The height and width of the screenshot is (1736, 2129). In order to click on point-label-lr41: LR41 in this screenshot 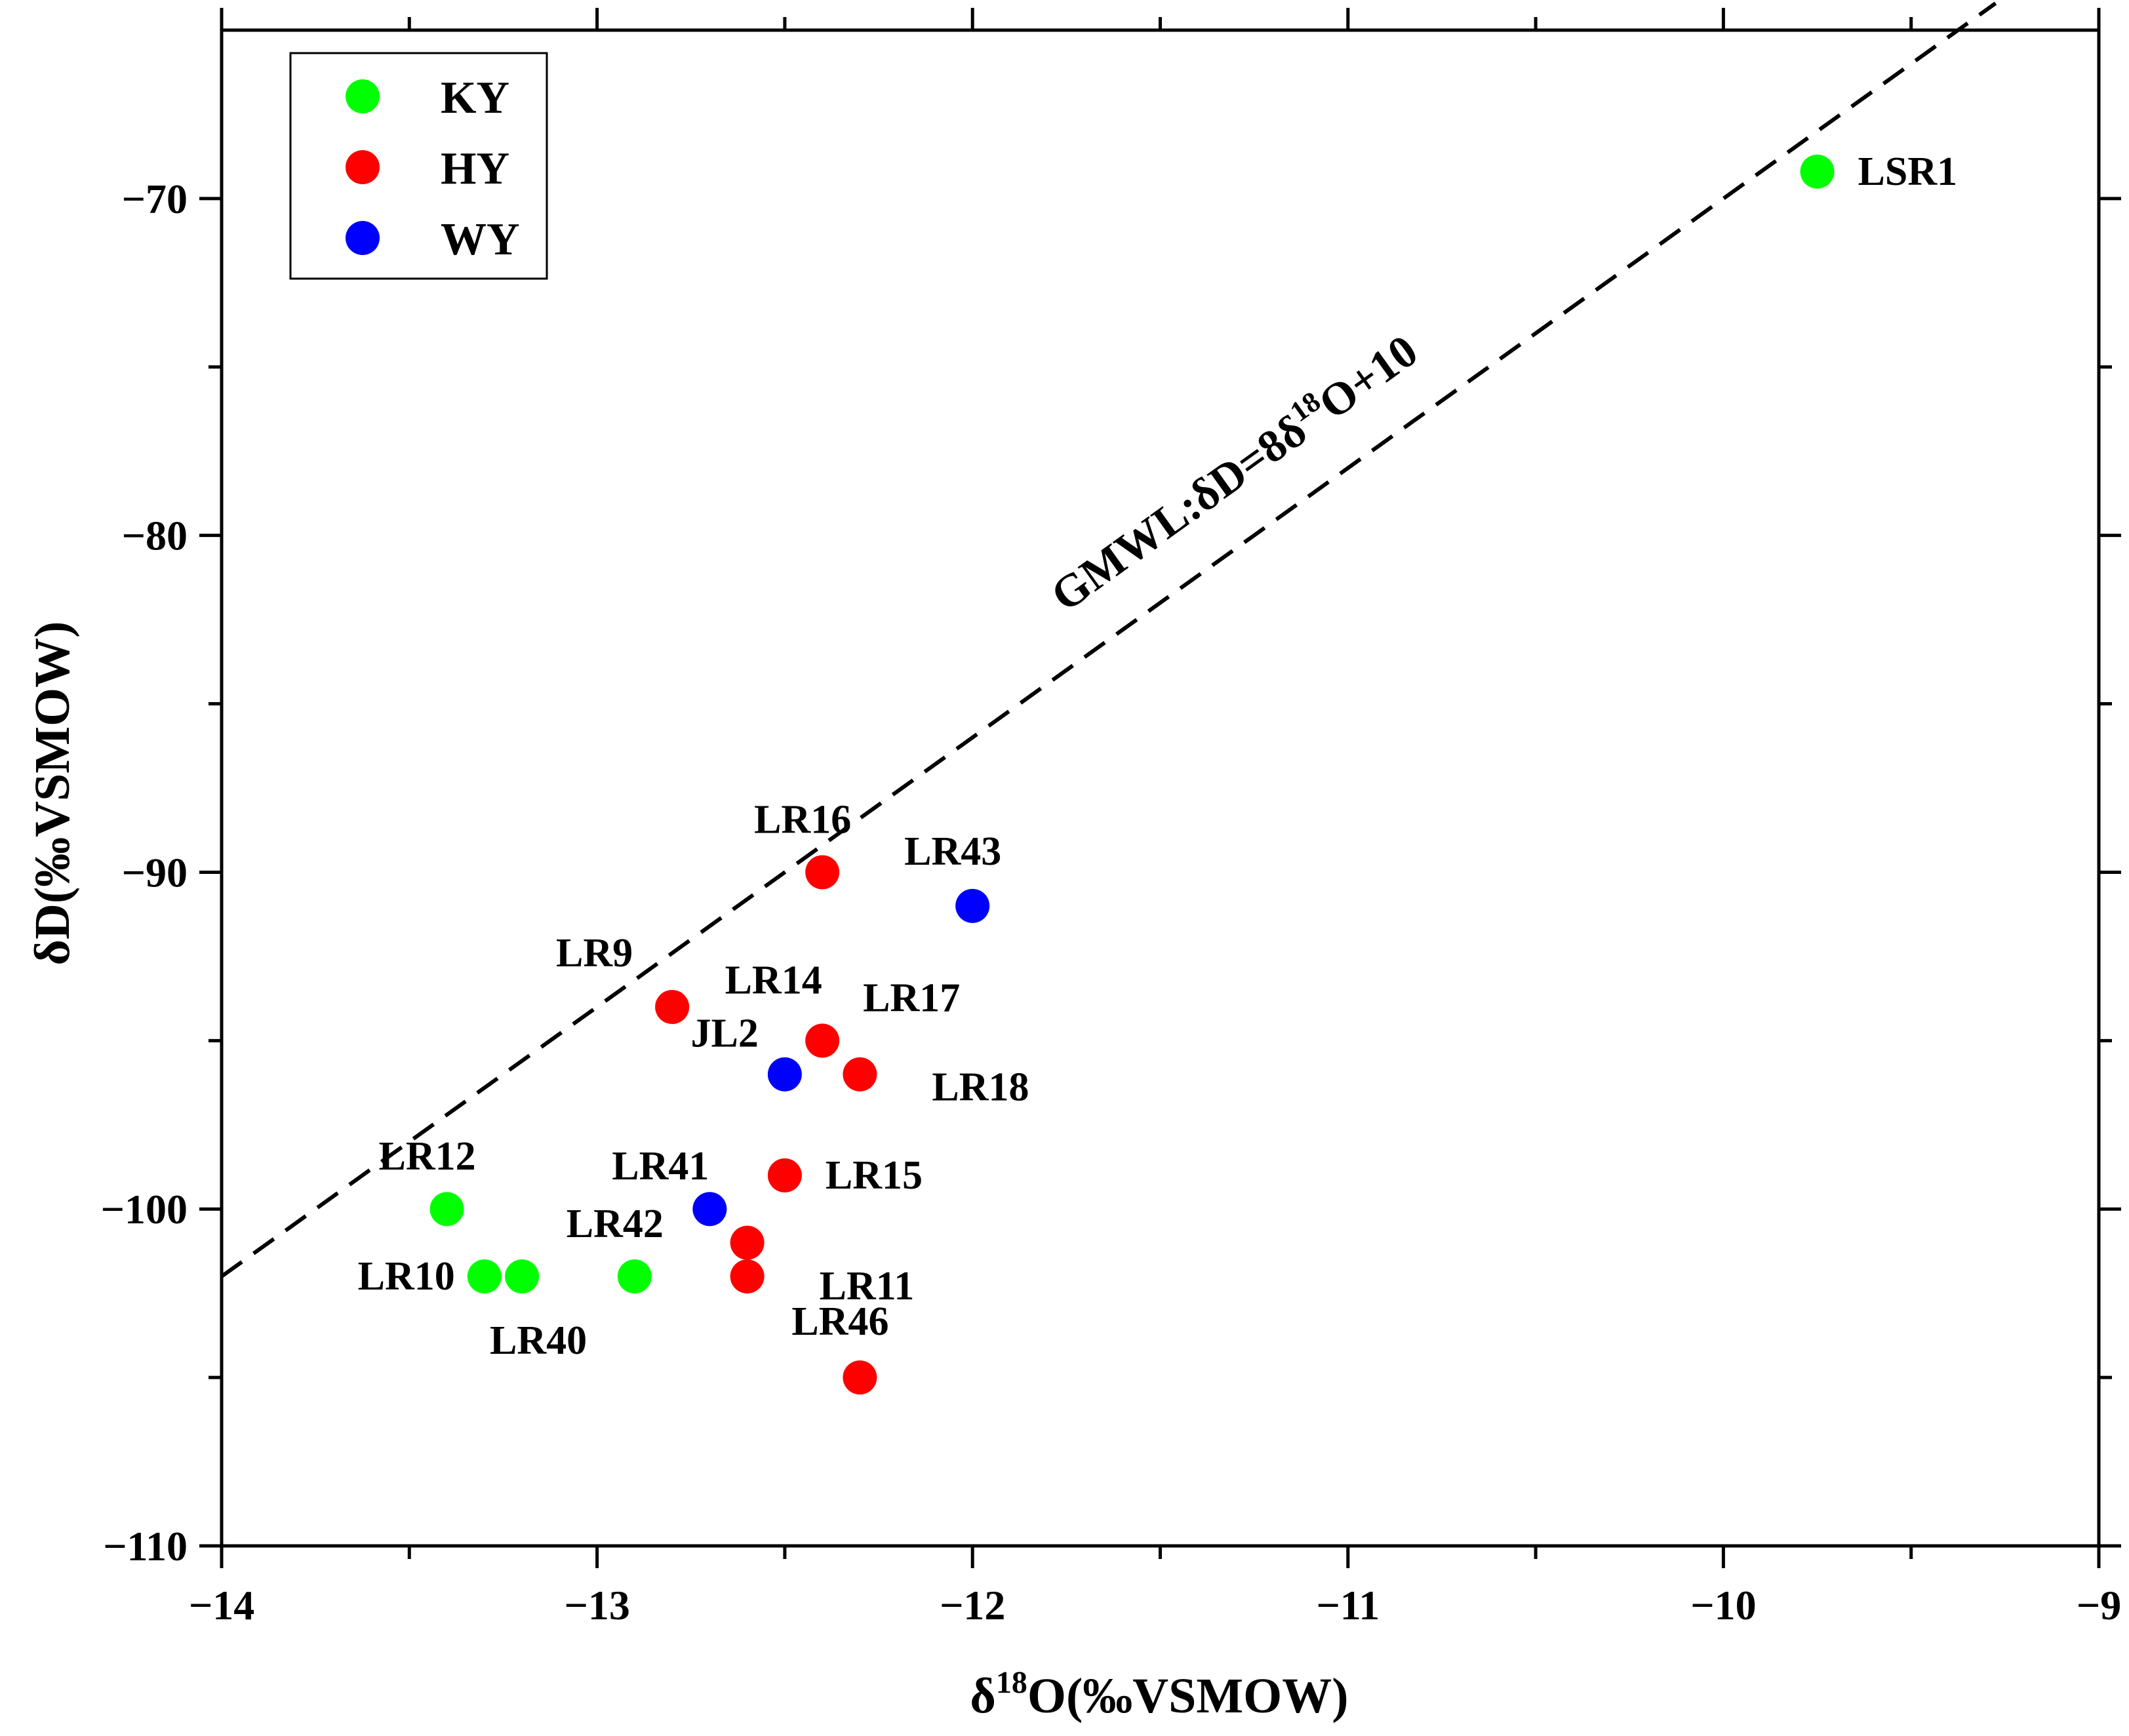, I will do `click(660, 1166)`.